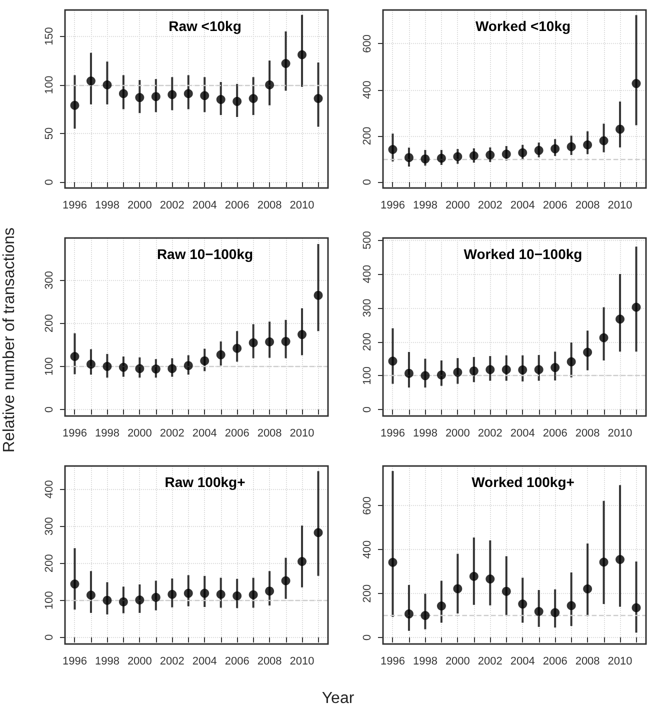 Image resolution: width=656 pixels, height=716 pixels. What do you see at coordinates (50, 36) in the screenshot?
I see `y-tick-label: 150` at bounding box center [50, 36].